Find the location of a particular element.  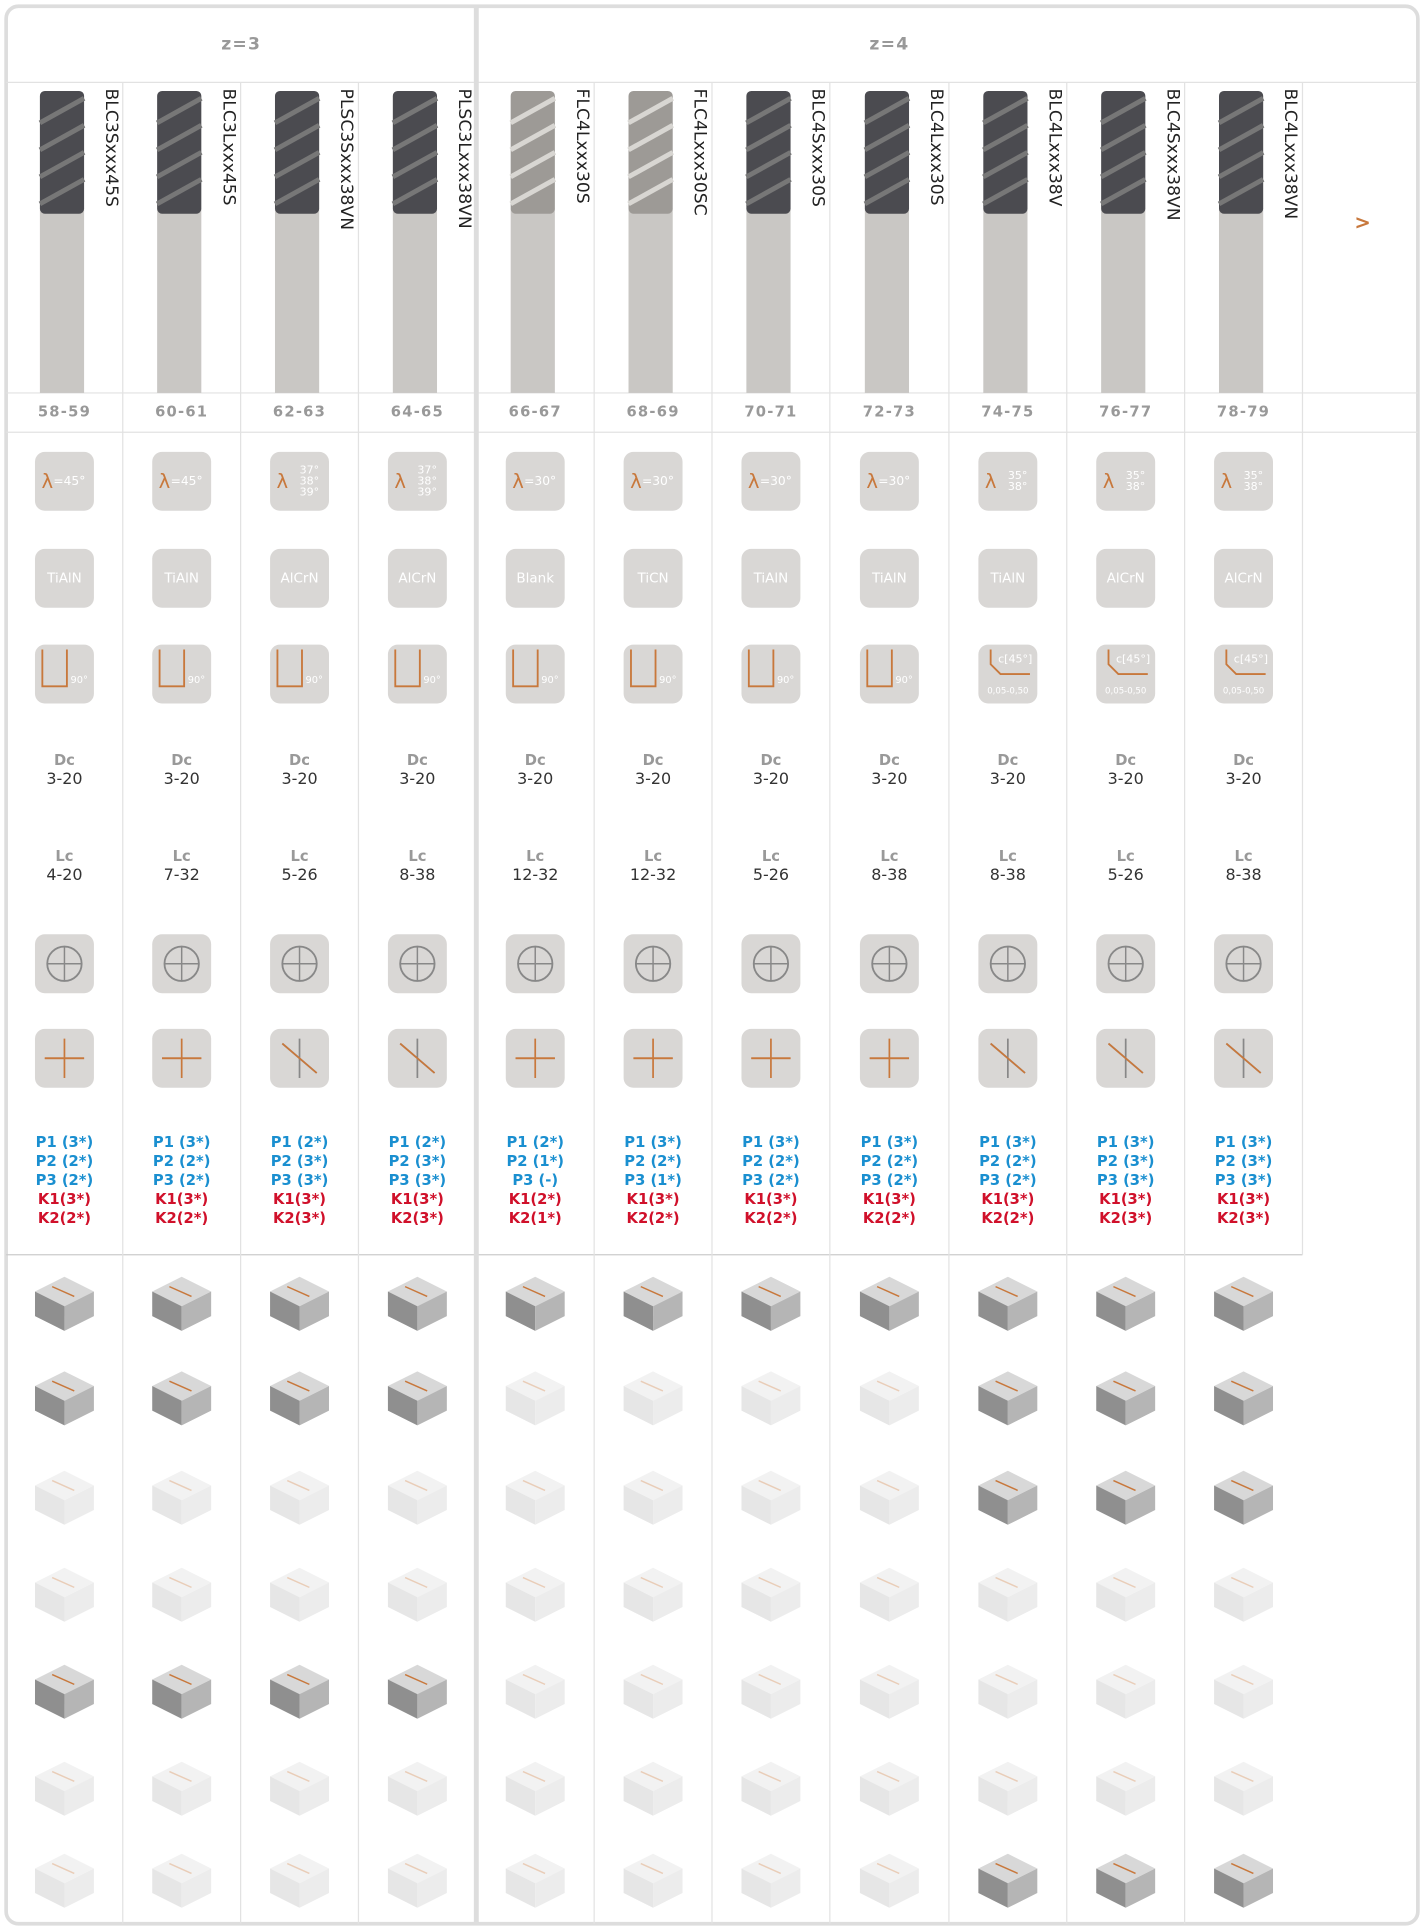

material-rating: P2 (2*) is located at coordinates (890, 1161).